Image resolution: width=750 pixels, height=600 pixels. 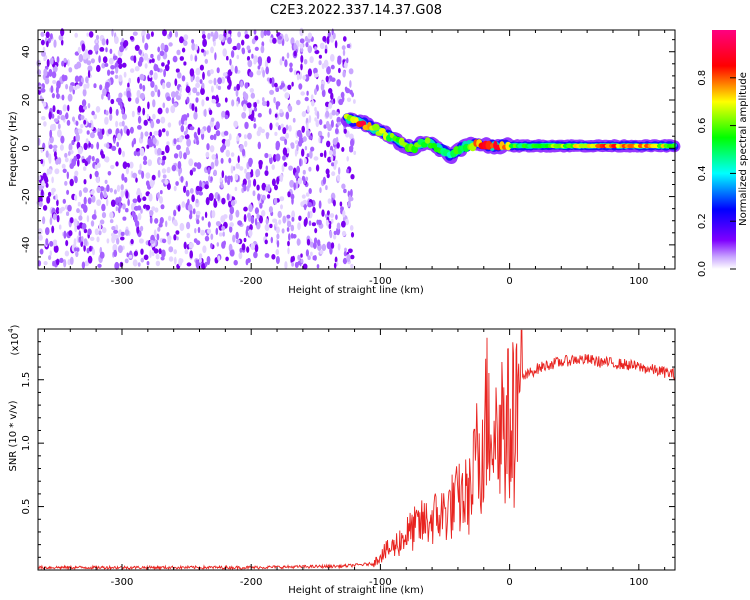 I want to click on signal-point, so click(x=618, y=146).